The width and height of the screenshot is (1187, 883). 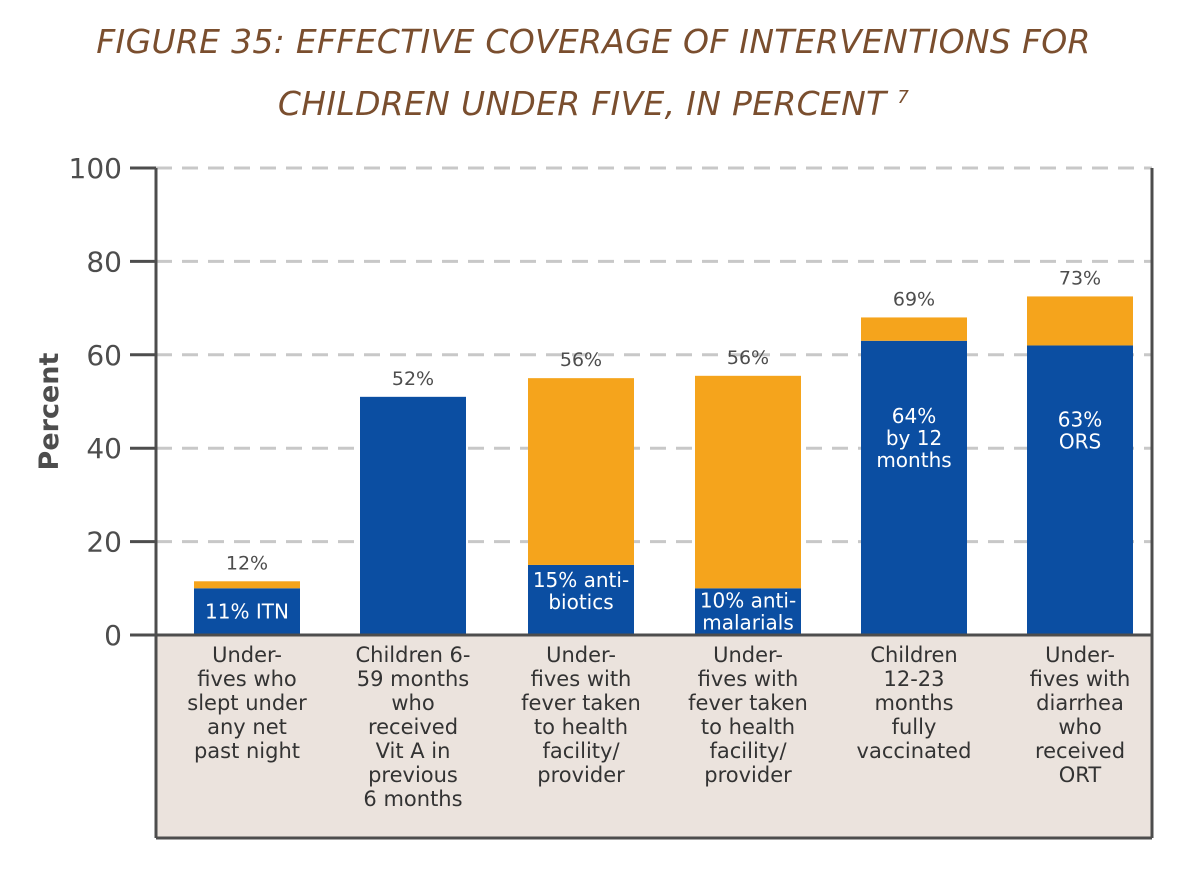 I want to click on y-tick-label: 60, so click(x=104, y=355).